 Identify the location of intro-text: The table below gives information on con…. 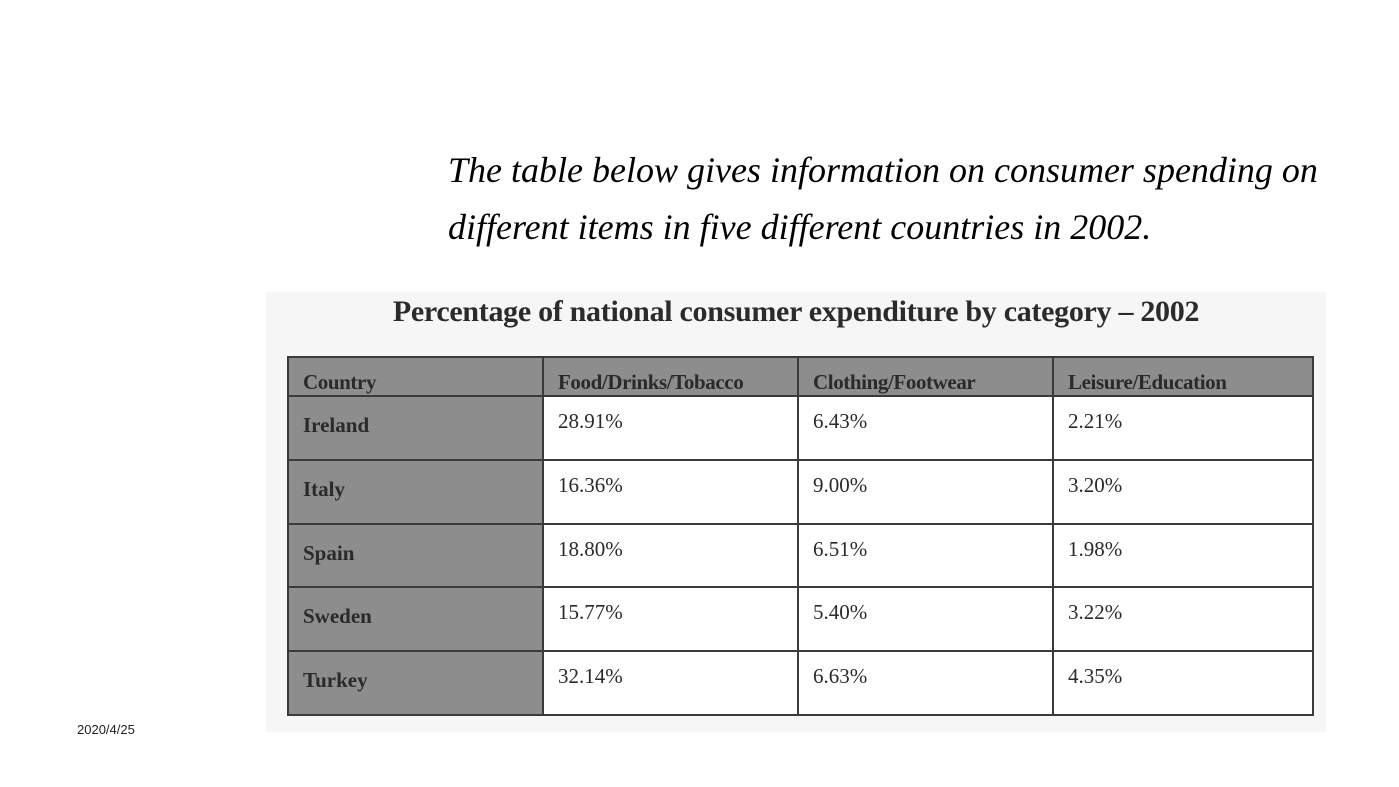
(898, 199).